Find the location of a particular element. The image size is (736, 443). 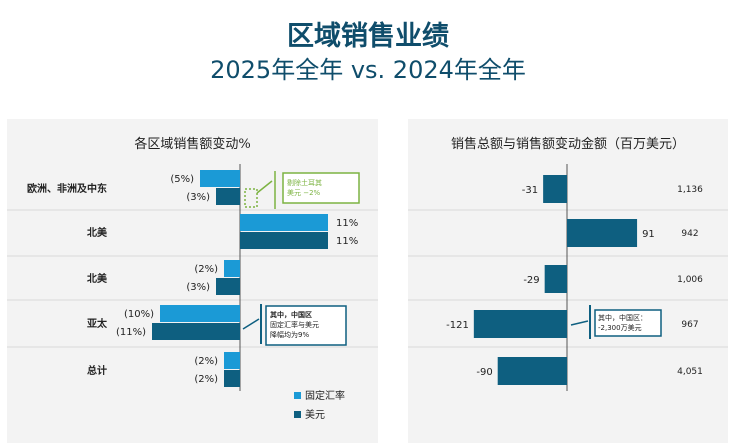

right-chart-title: 销售总额与销售额变动金额（百万美元） is located at coordinates (567, 144).